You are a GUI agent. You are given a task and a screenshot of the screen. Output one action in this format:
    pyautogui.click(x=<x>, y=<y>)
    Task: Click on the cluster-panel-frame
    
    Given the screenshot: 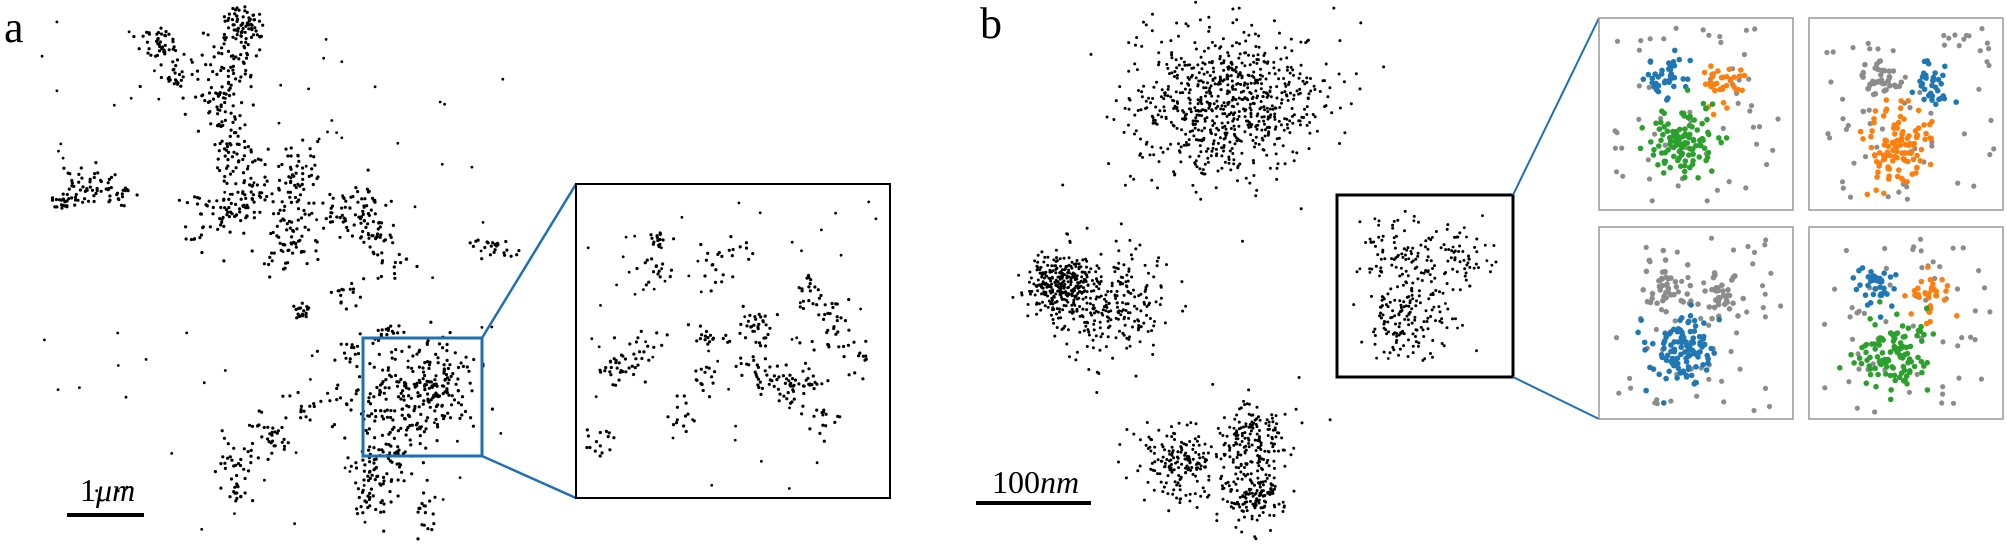 What is the action you would take?
    pyautogui.click(x=1906, y=323)
    